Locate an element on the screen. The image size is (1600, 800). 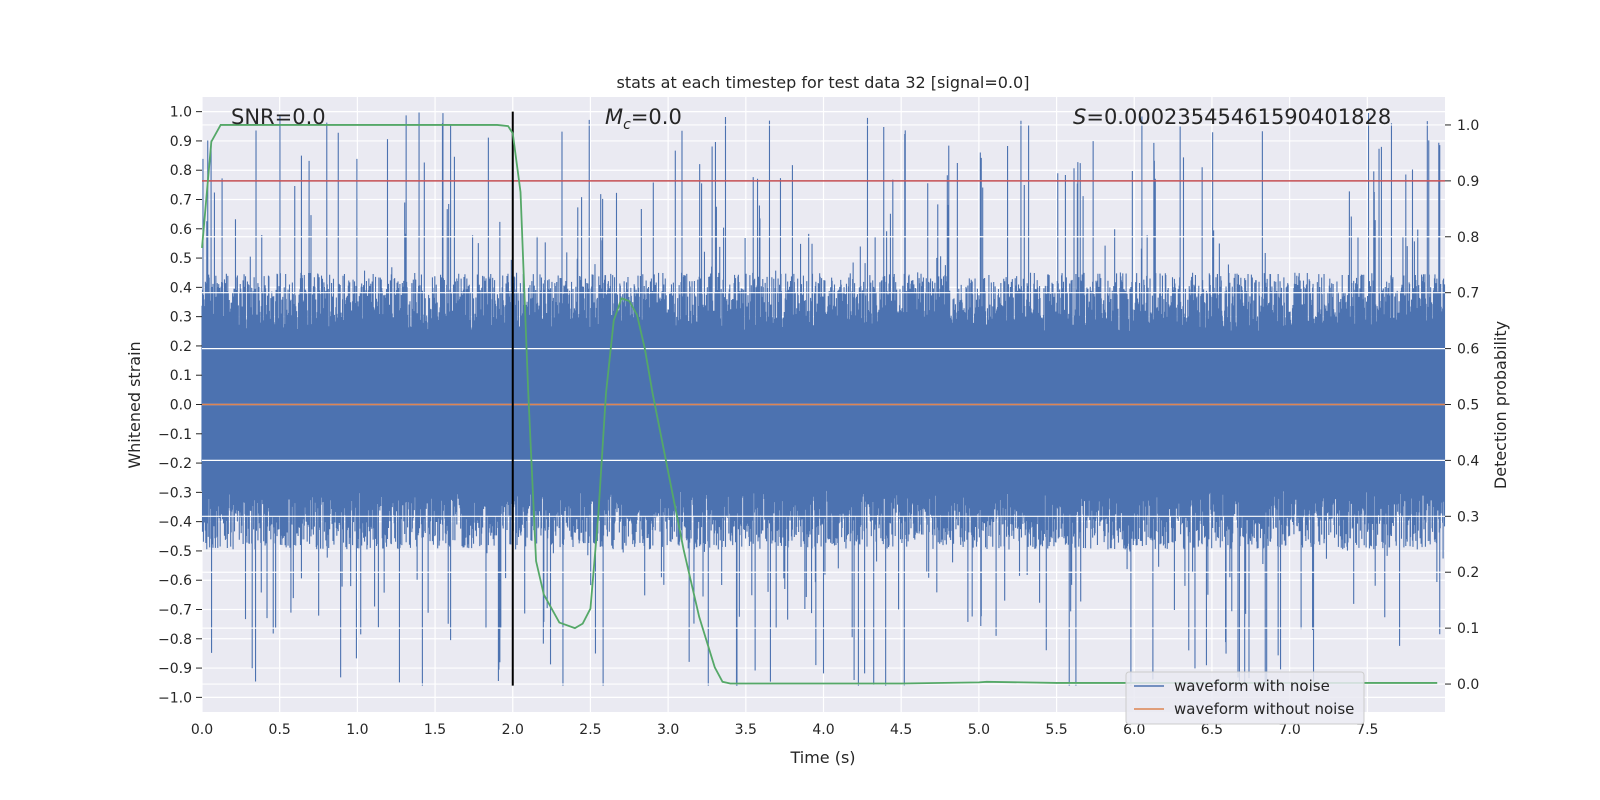
left-tick-label: 0.8 is located at coordinates (181, 171).